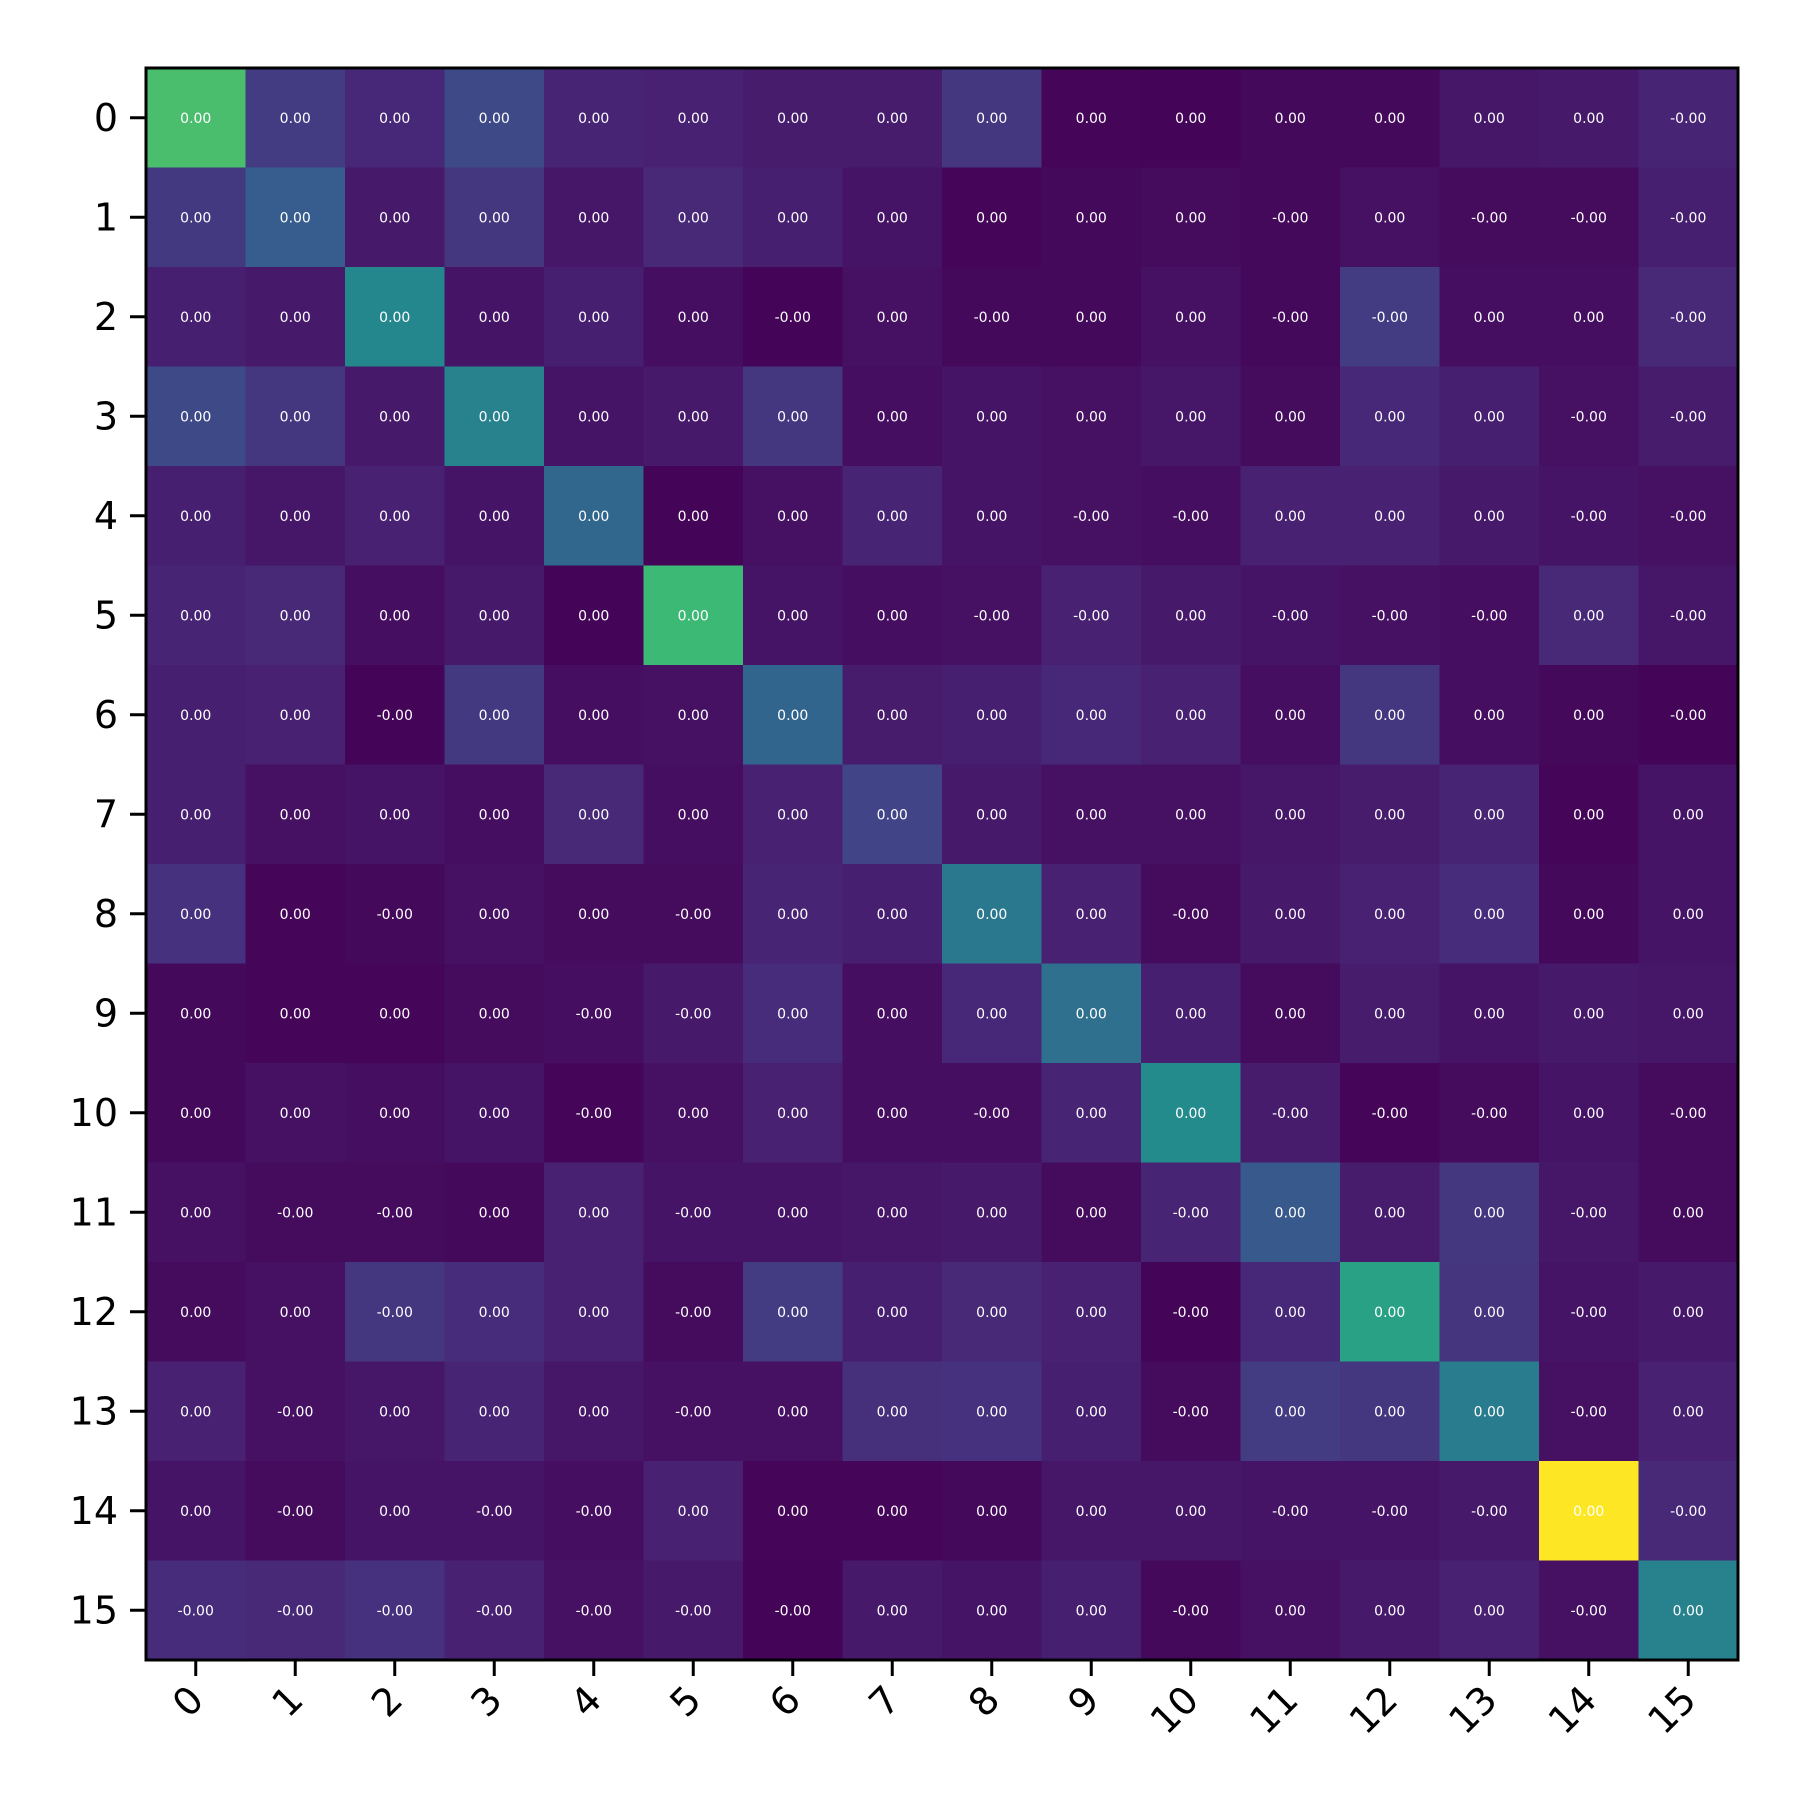 This screenshot has height=1800, width=1800. What do you see at coordinates (94, 1610) in the screenshot?
I see `y-tick-label: 15` at bounding box center [94, 1610].